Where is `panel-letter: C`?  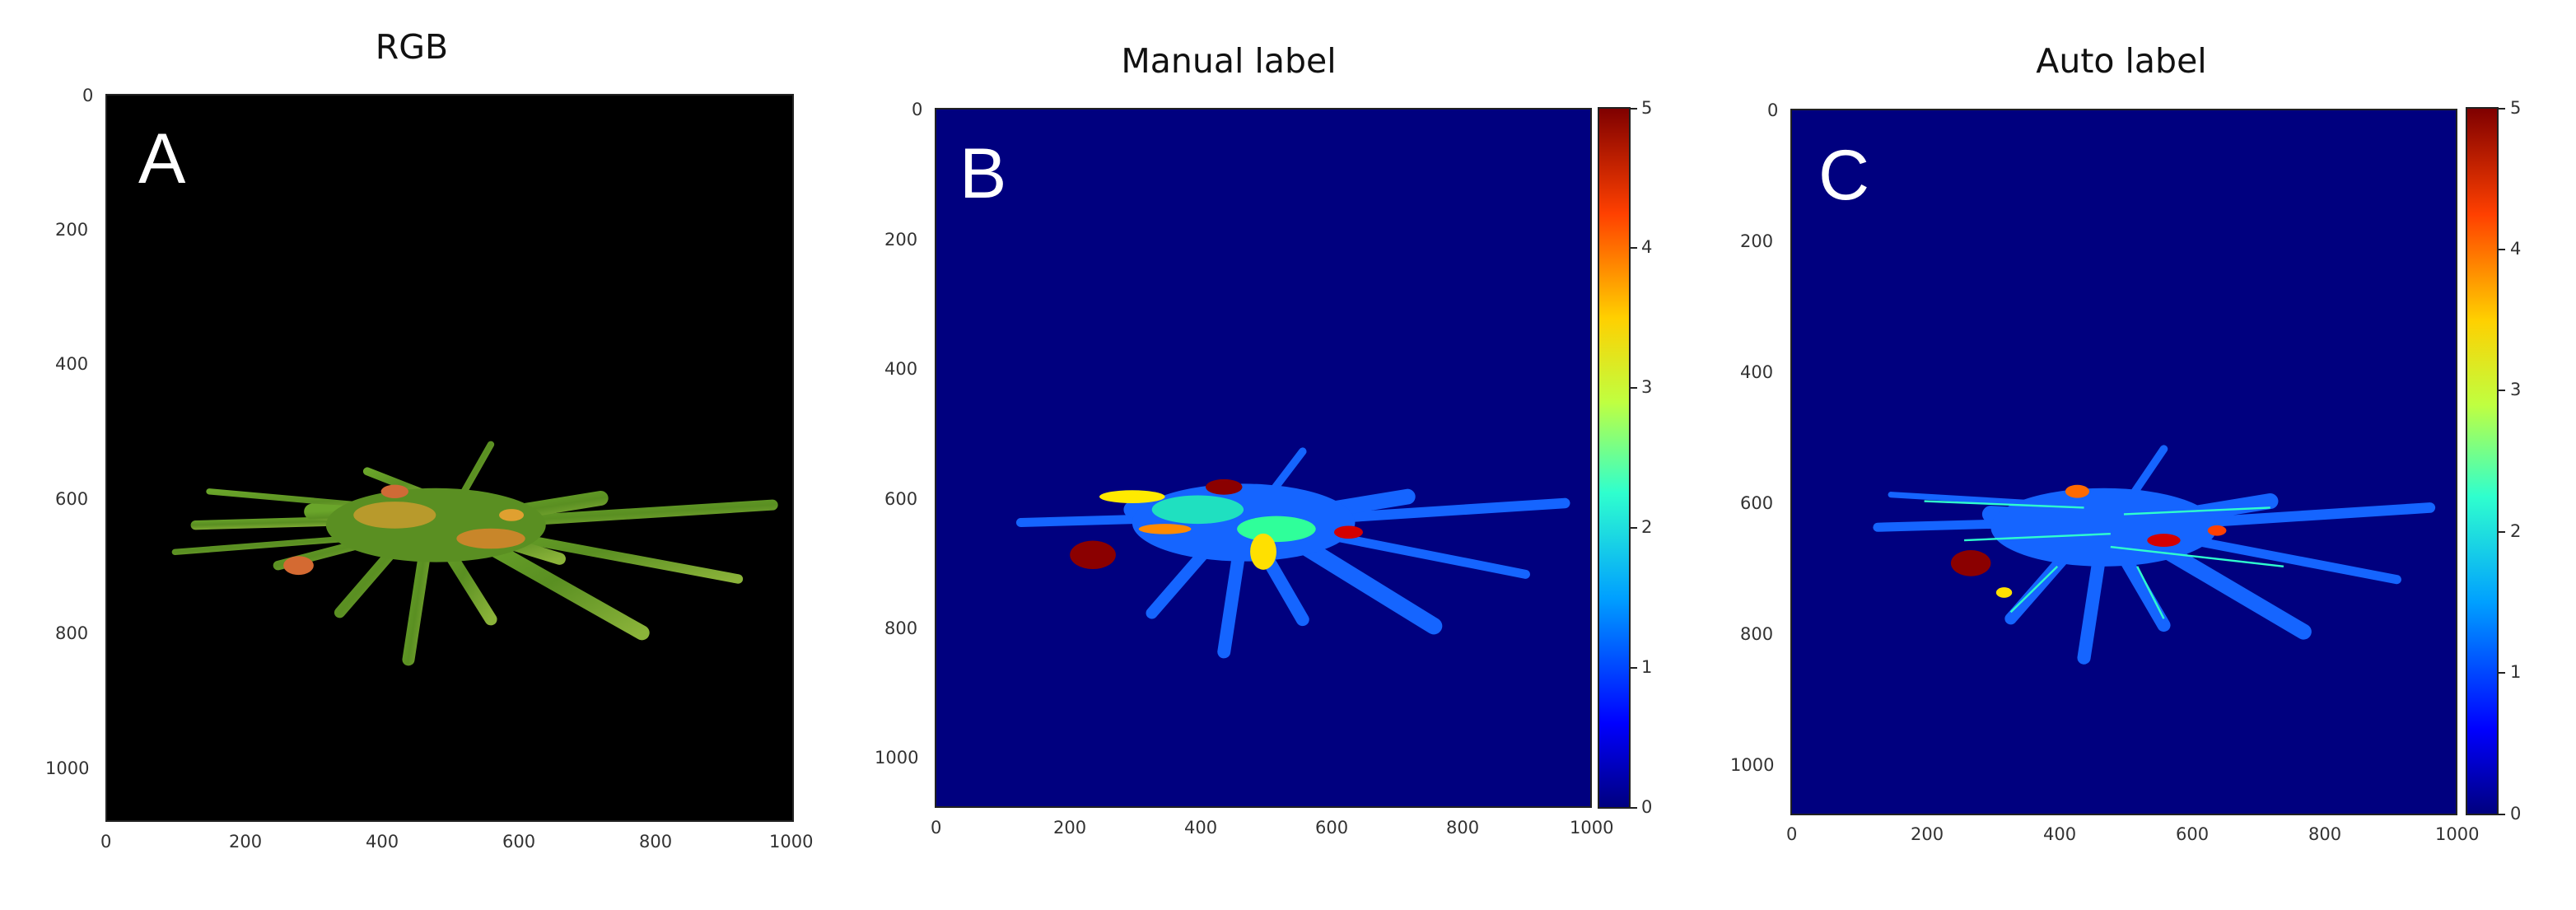
panel-letter: C is located at coordinates (1844, 175).